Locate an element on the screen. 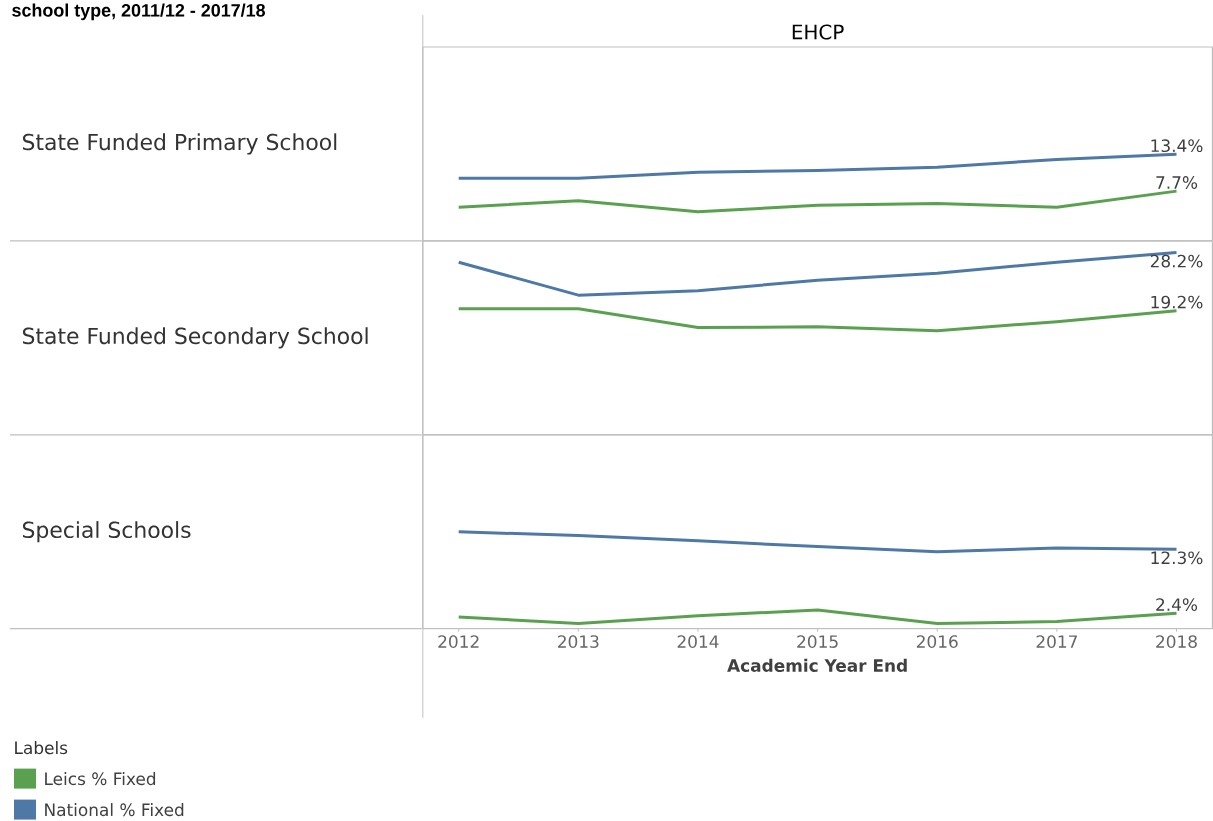  x-axis-title: Academic Year End is located at coordinates (817, 666).